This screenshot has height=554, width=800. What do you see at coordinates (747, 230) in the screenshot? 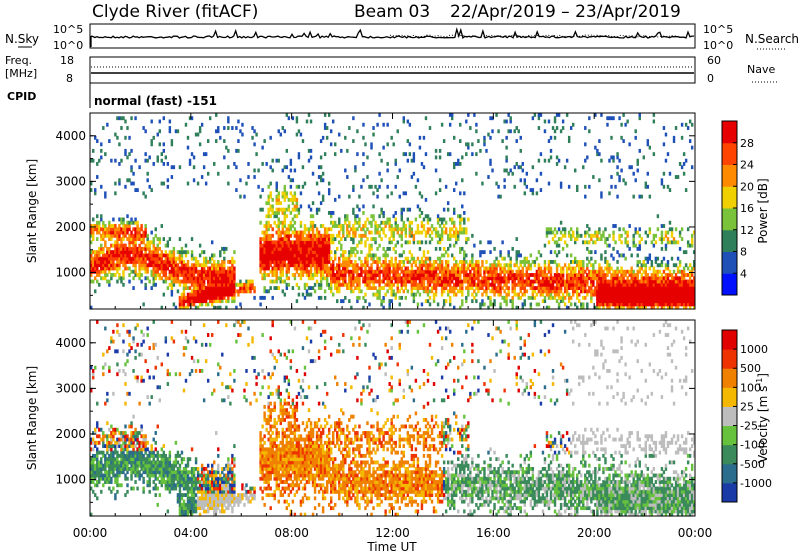
I see `power-colorbar-label: 12` at bounding box center [747, 230].